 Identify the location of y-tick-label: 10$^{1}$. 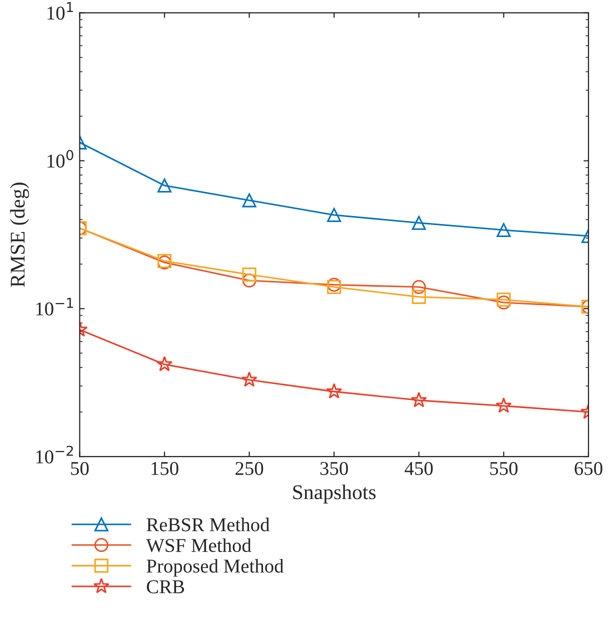
(60, 11).